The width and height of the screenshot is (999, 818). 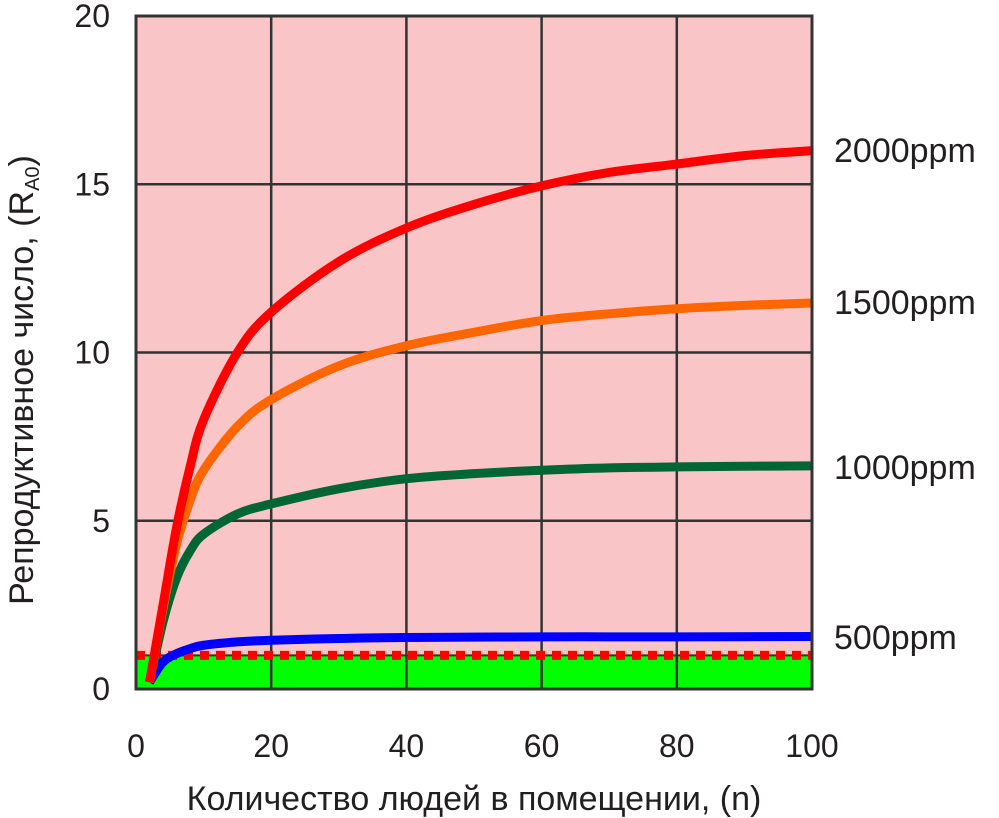 I want to click on x-tick-label: 0, so click(x=136, y=746).